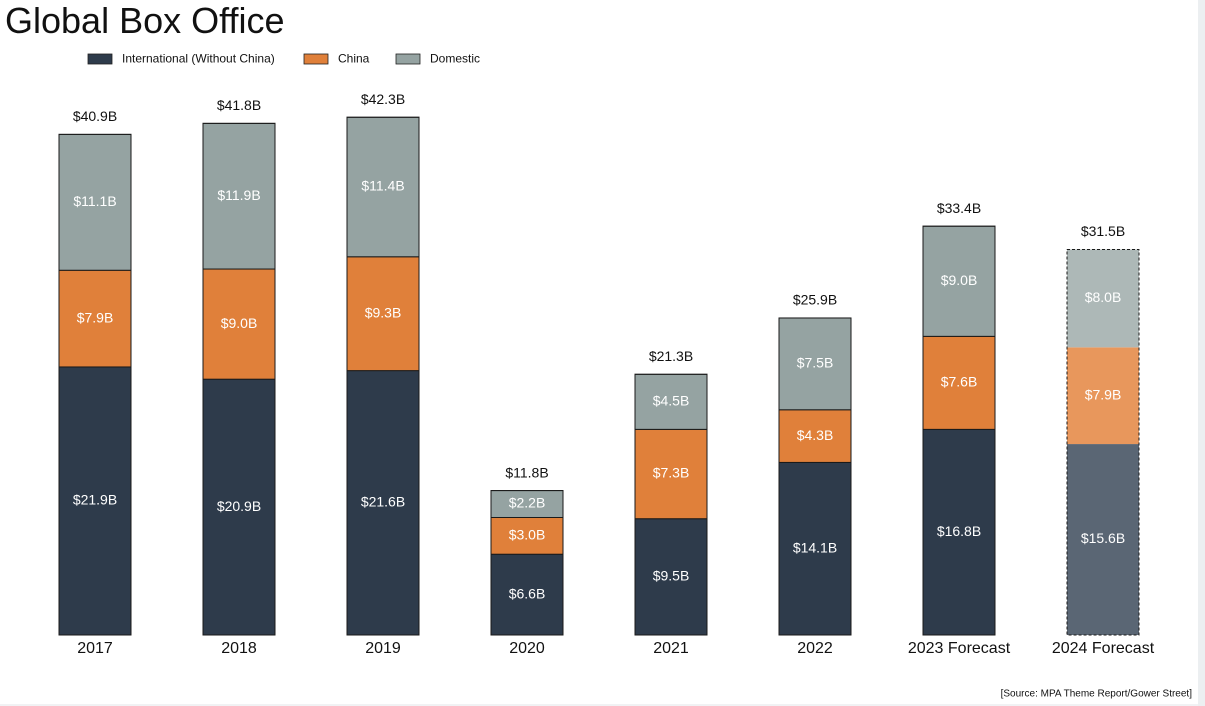 The height and width of the screenshot is (706, 1205). I want to click on legend-label: International (Without China), so click(198, 59).